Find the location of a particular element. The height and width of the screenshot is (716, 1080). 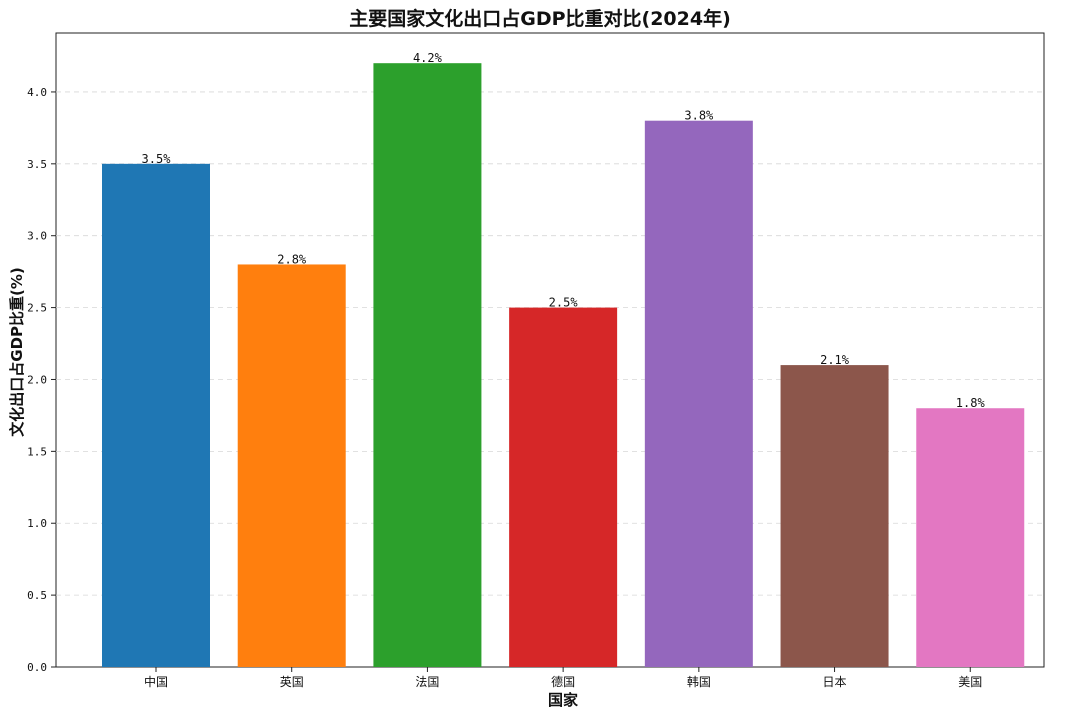

y-tick-label: 4.0 is located at coordinates (37, 92).